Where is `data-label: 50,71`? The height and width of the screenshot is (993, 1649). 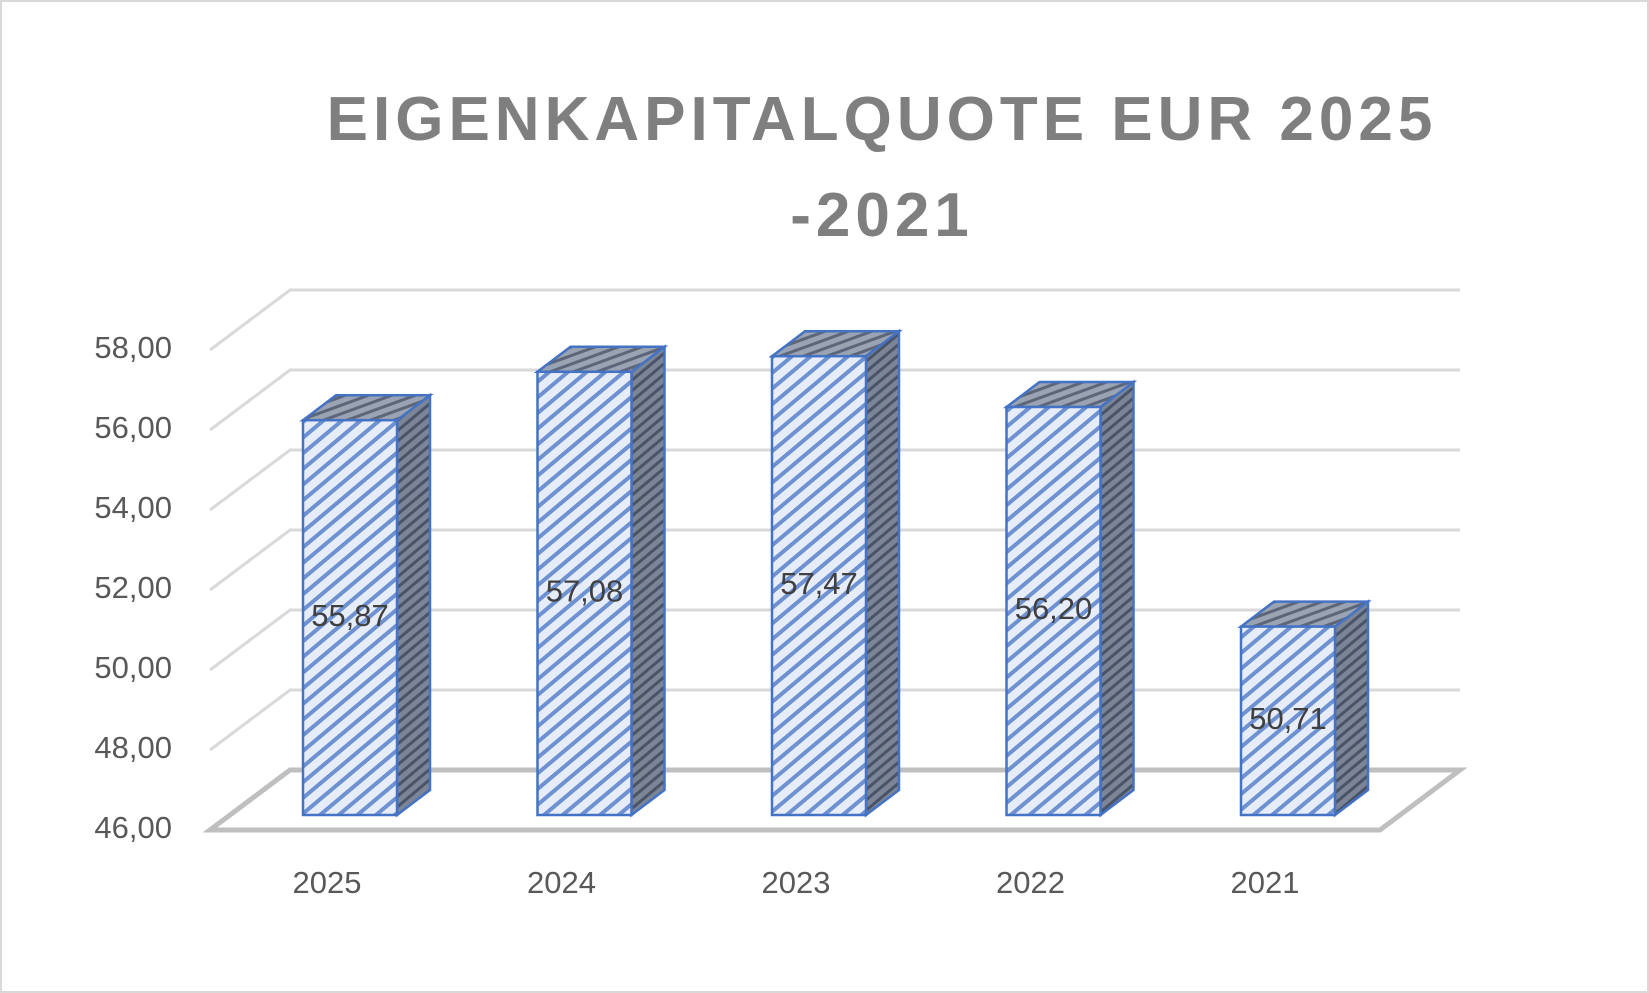
data-label: 50,71 is located at coordinates (1288, 718).